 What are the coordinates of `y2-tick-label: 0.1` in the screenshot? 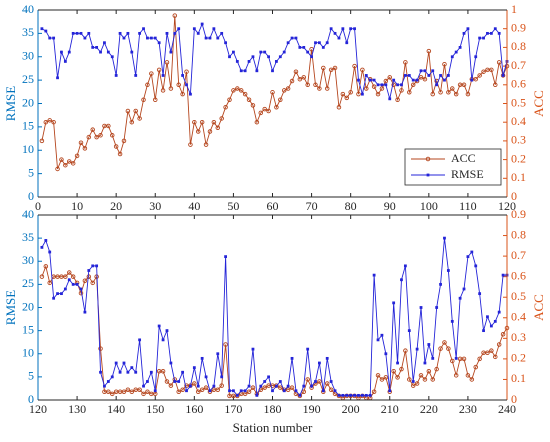 It's located at (518, 177).